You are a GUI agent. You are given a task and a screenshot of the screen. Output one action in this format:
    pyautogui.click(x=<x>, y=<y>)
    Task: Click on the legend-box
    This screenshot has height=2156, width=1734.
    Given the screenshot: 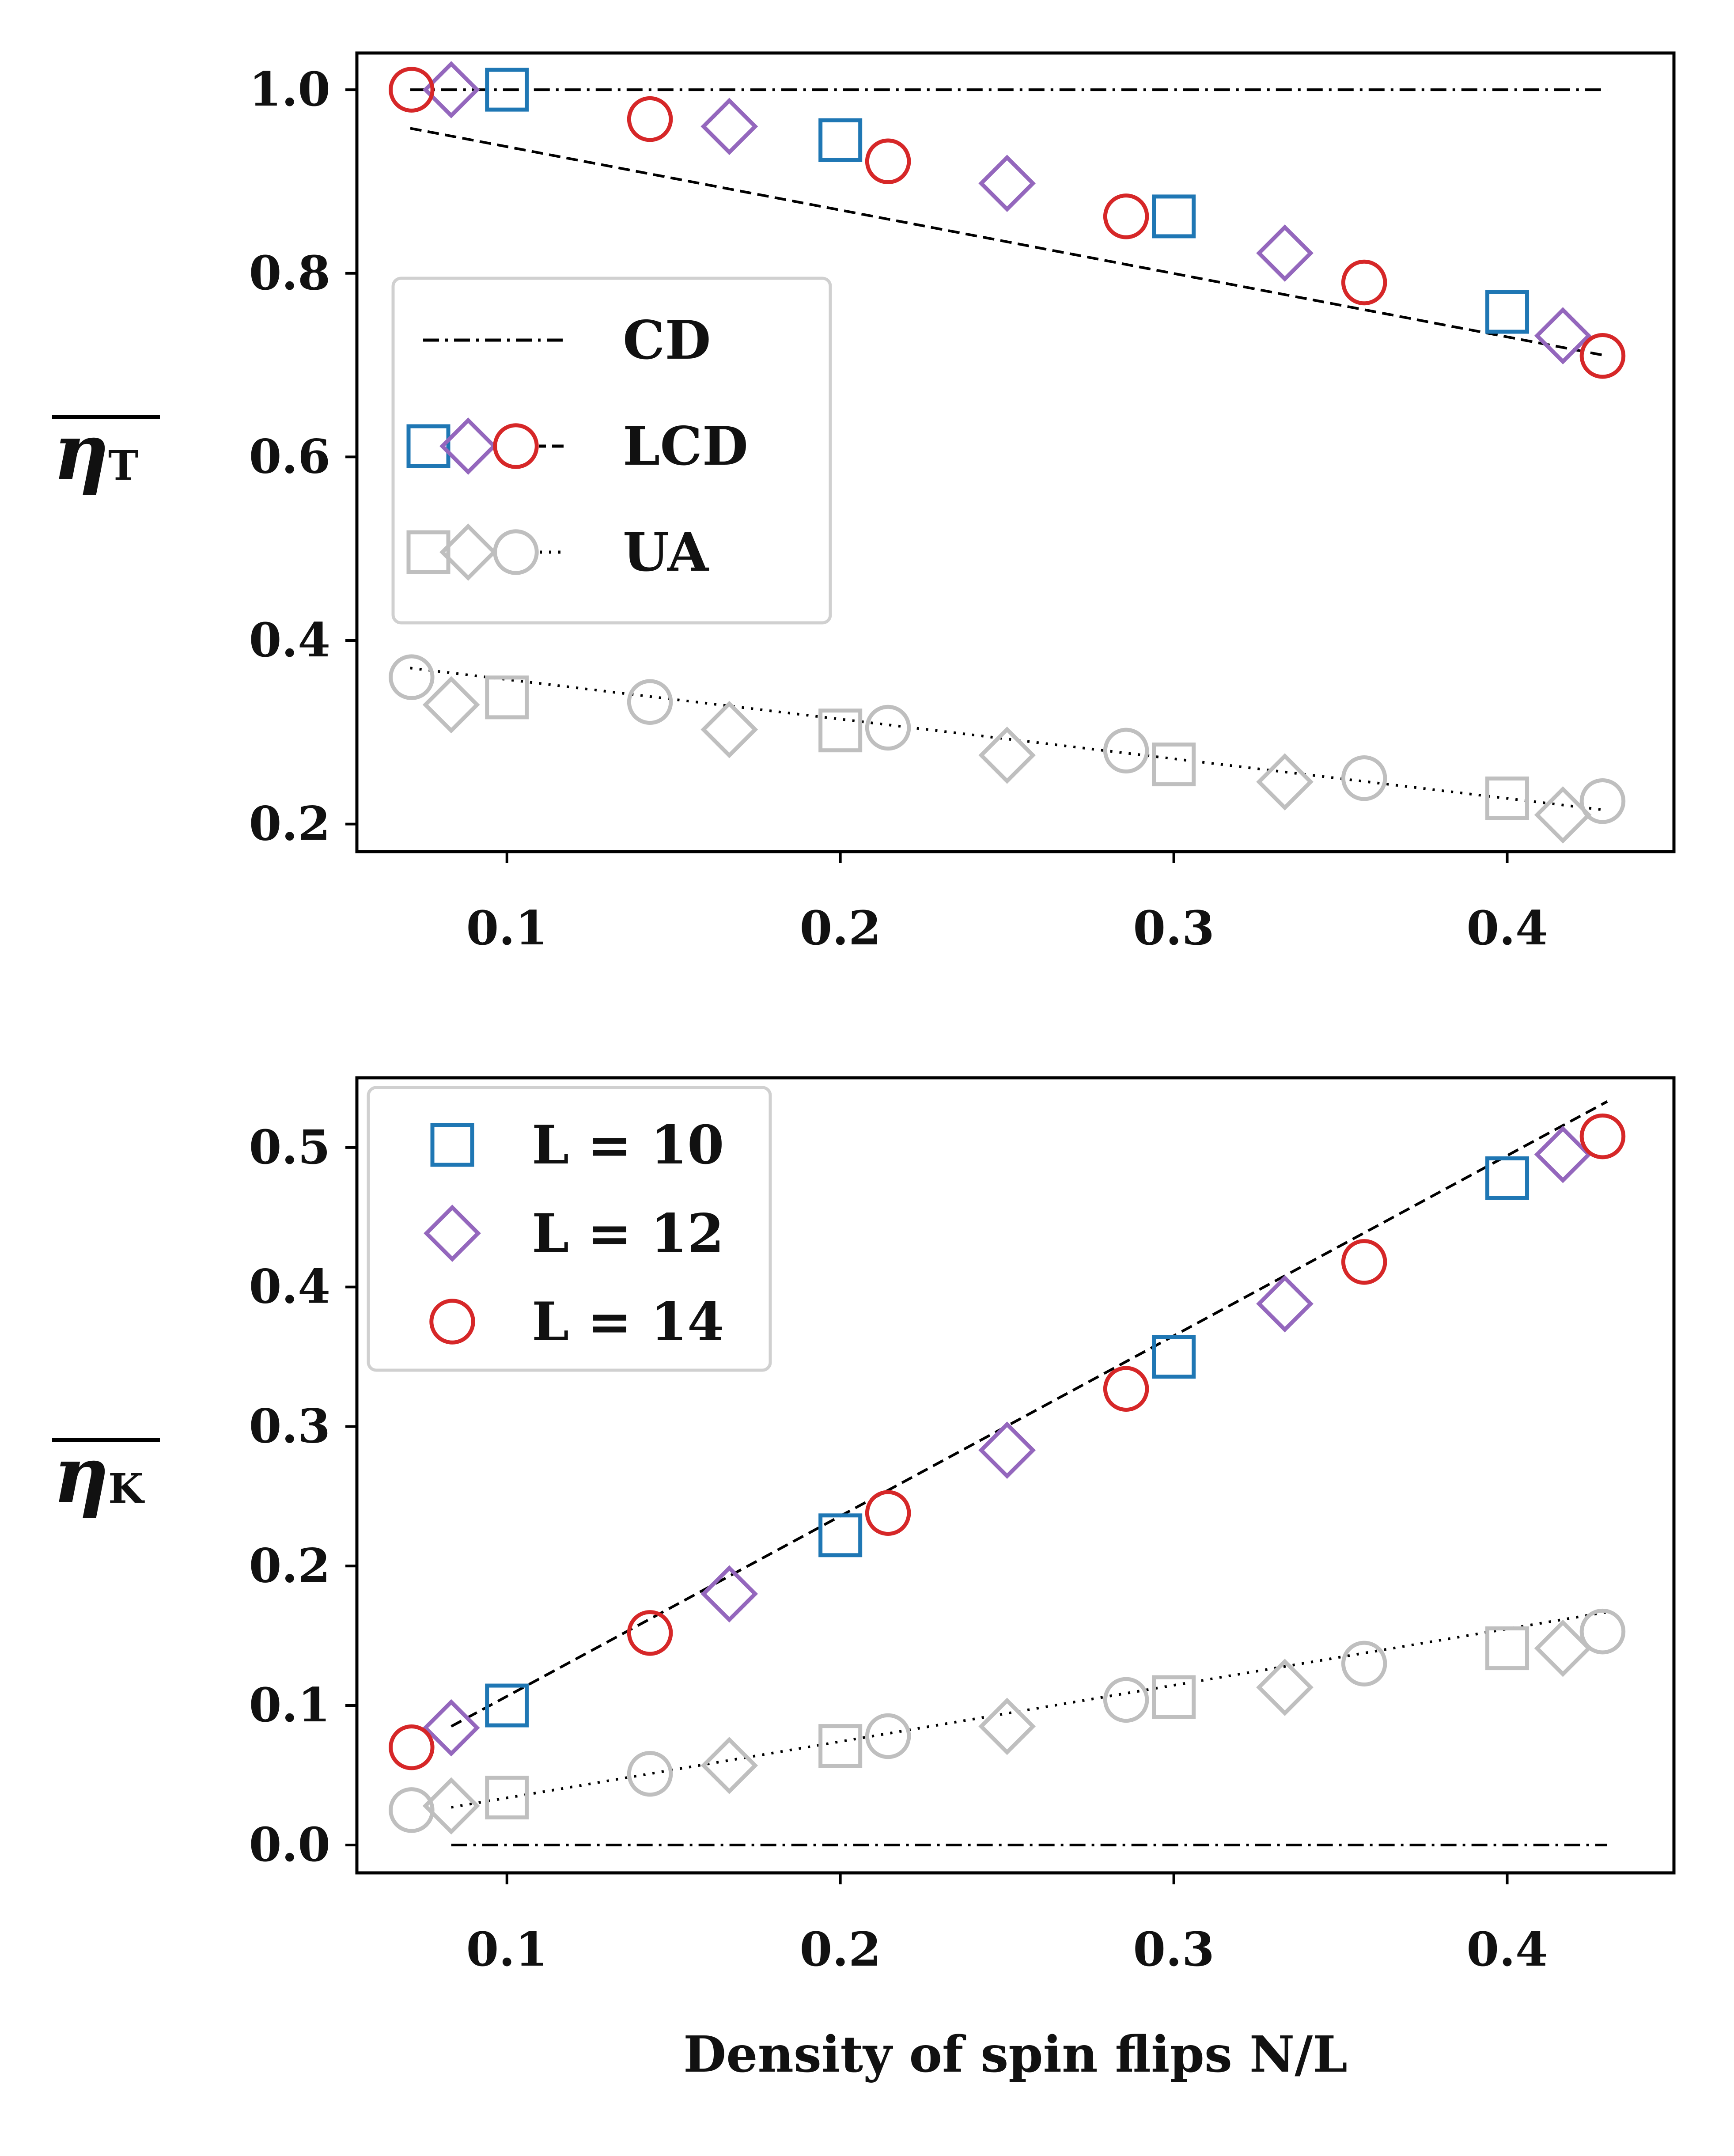 What is the action you would take?
    pyautogui.click(x=569, y=1229)
    